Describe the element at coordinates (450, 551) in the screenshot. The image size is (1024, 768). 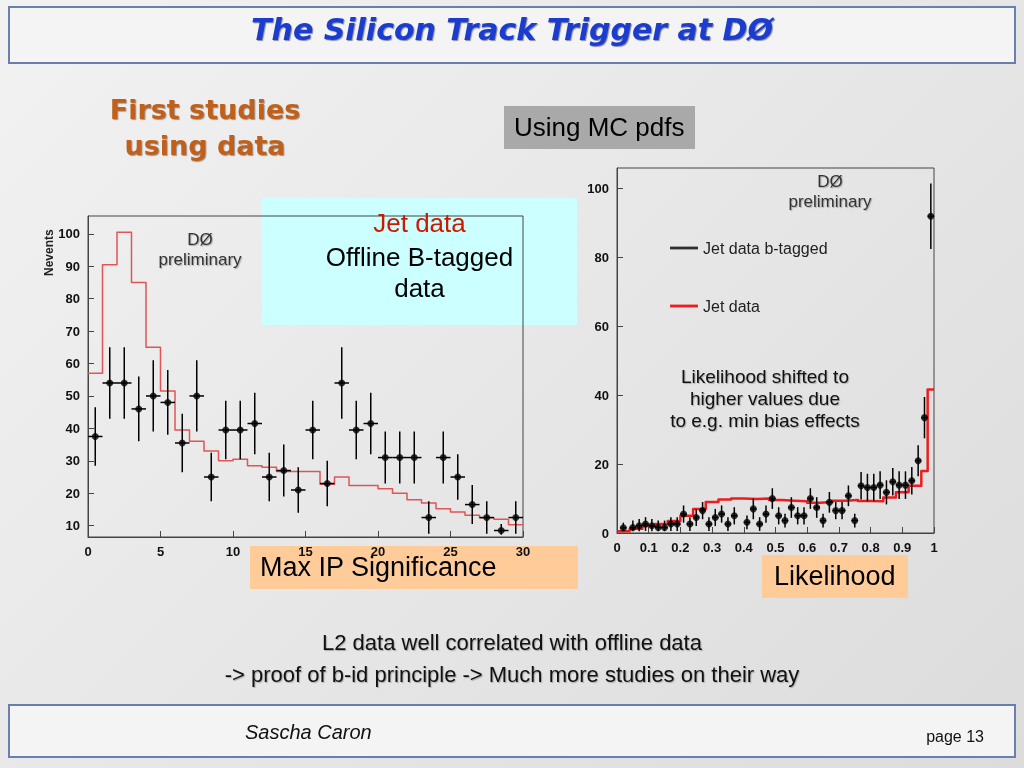
I see `x-tick-label: 25` at that location.